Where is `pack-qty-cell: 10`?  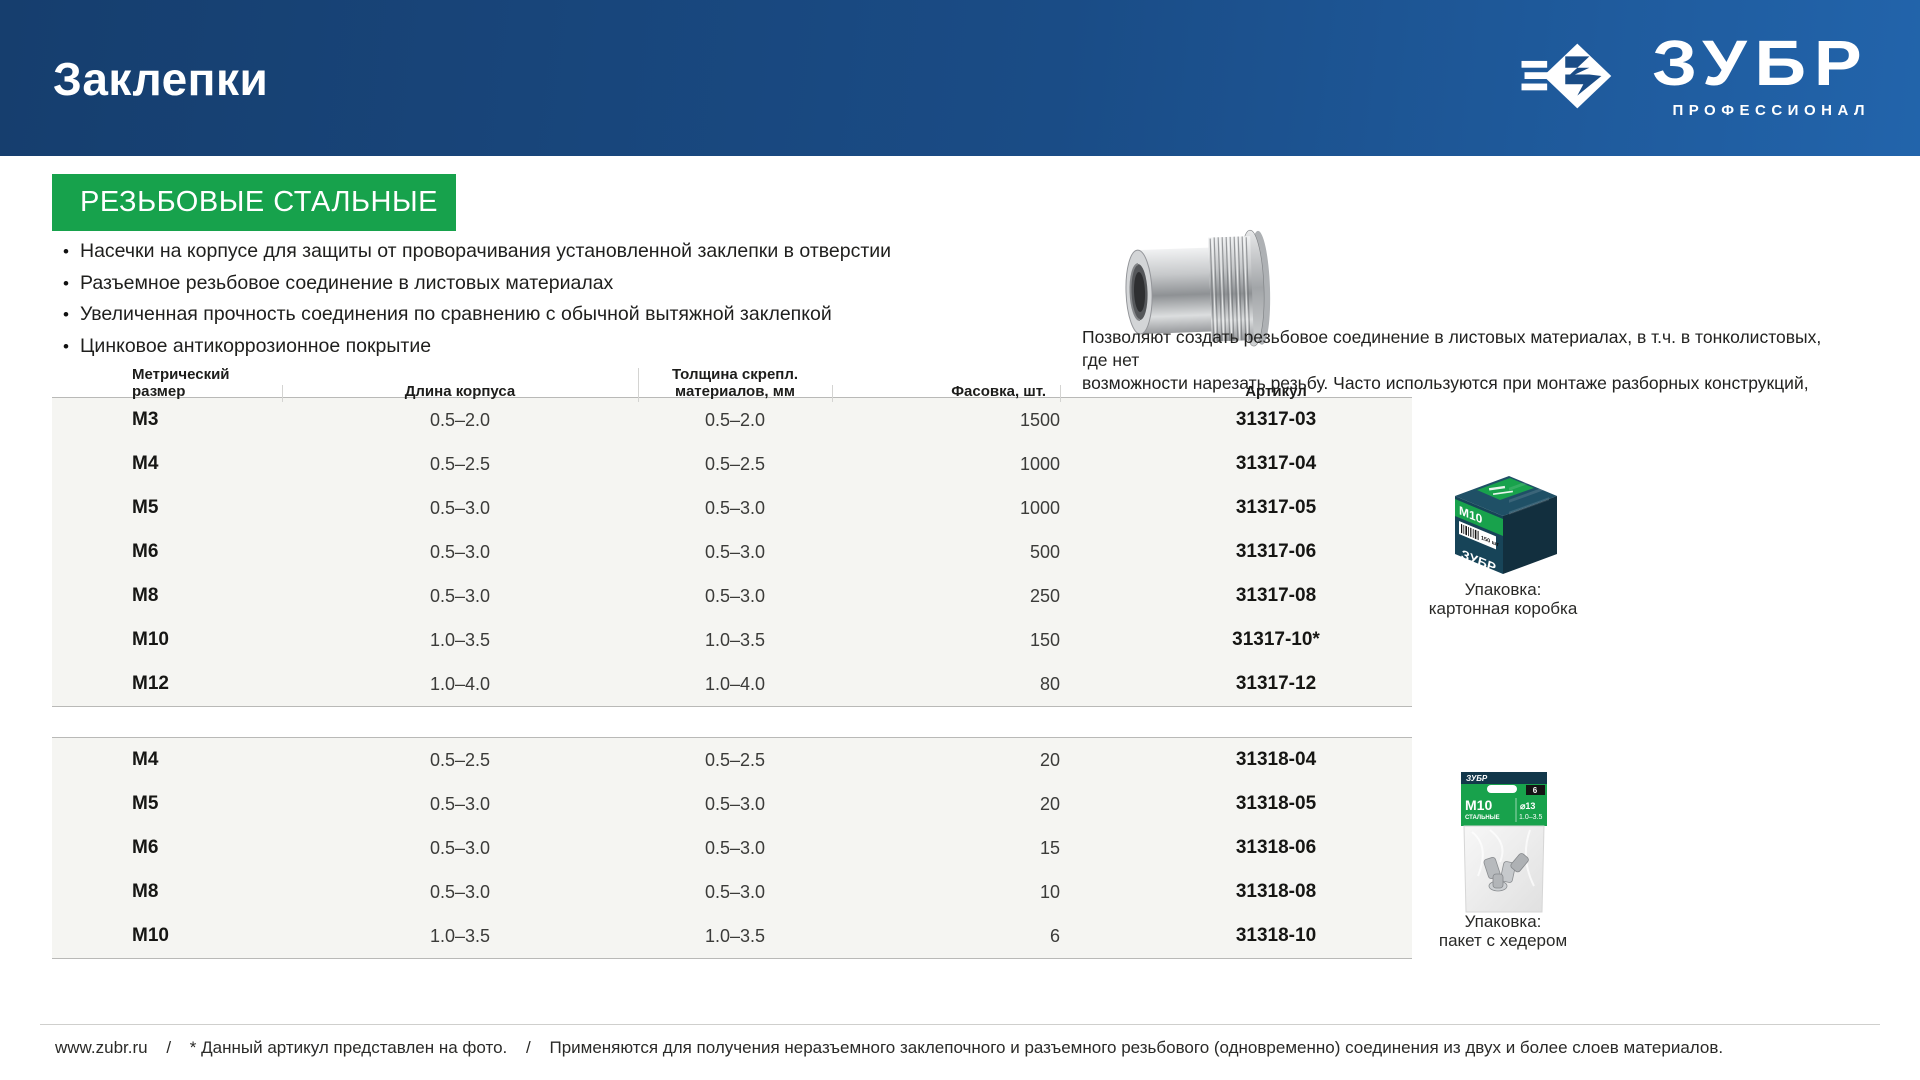 pack-qty-cell: 10 is located at coordinates (1049, 891).